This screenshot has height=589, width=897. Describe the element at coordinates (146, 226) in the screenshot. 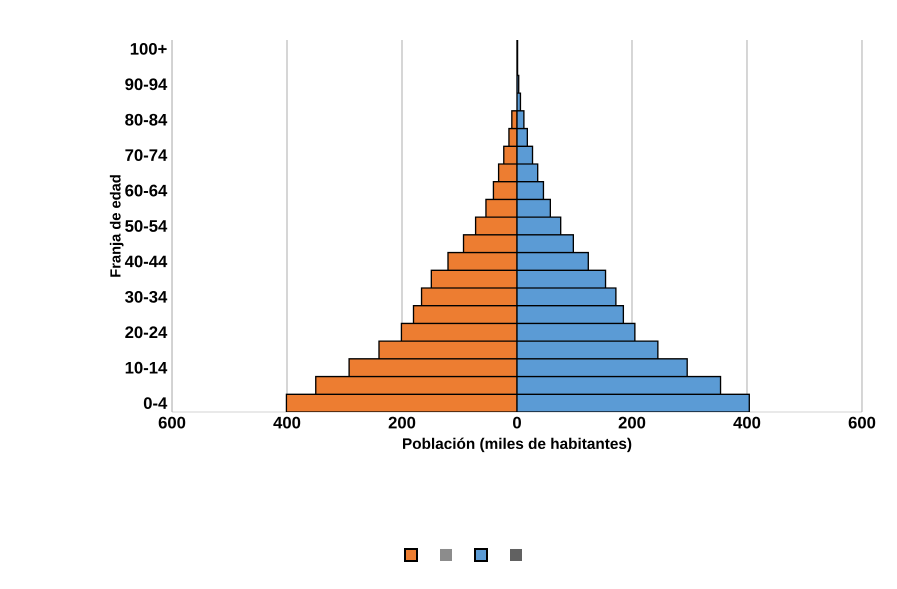

I see `y-tick-label: 50-54` at that location.